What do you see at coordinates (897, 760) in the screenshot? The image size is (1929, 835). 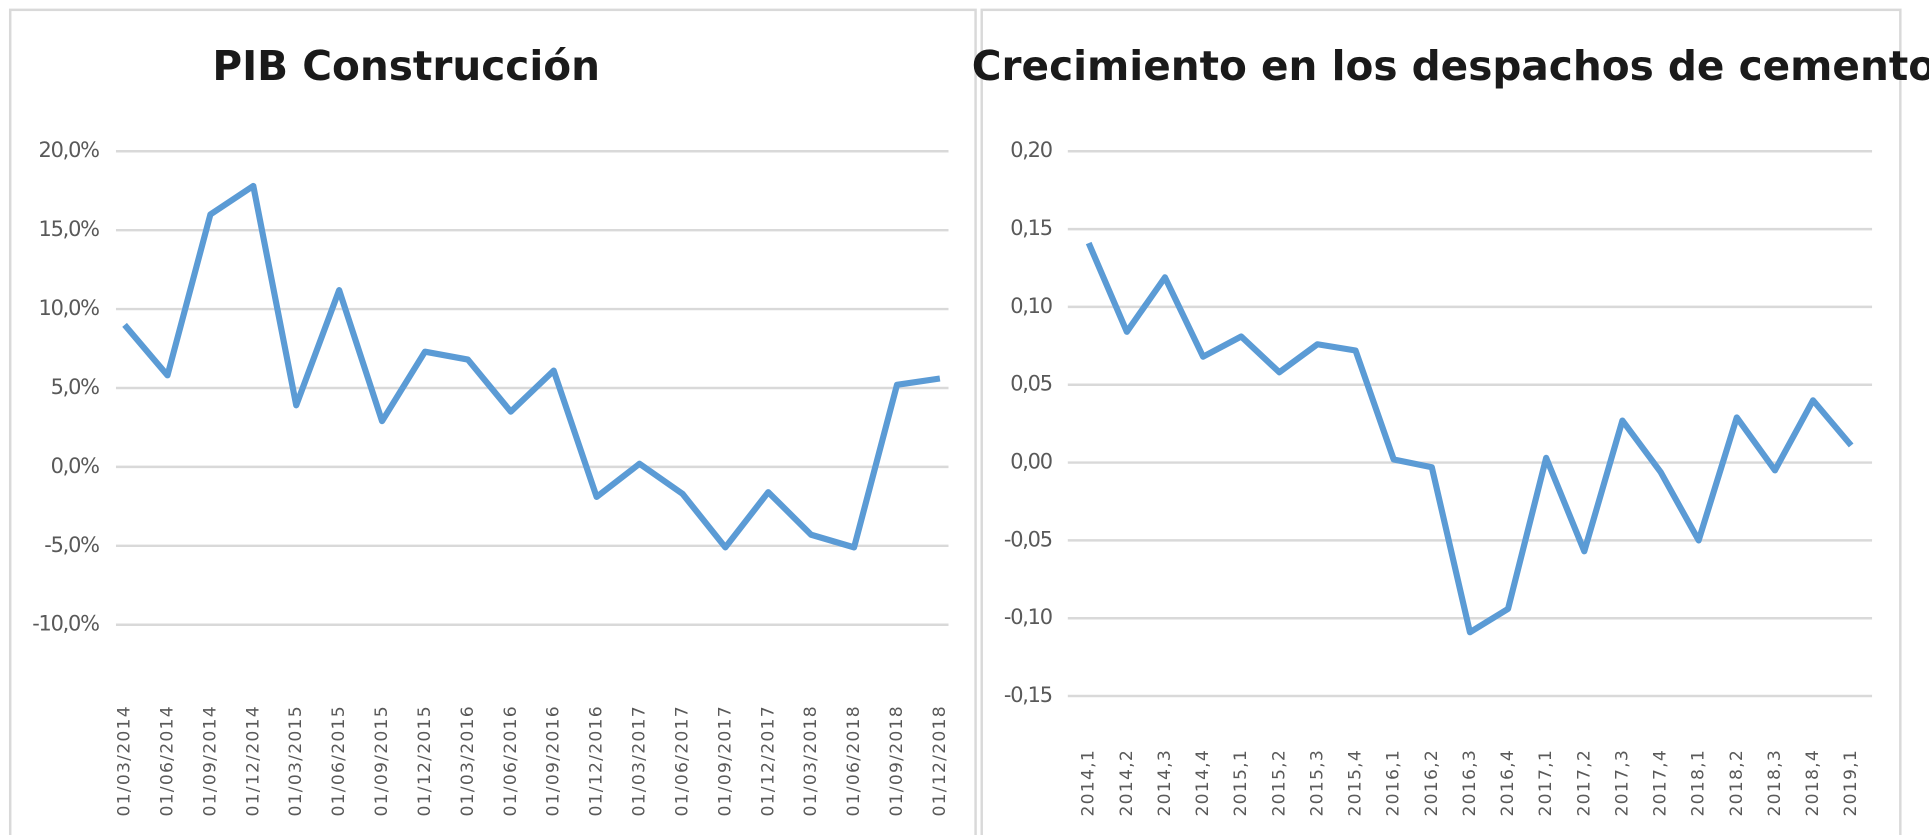 I see `x-tick-label: 01/09/2018` at bounding box center [897, 760].